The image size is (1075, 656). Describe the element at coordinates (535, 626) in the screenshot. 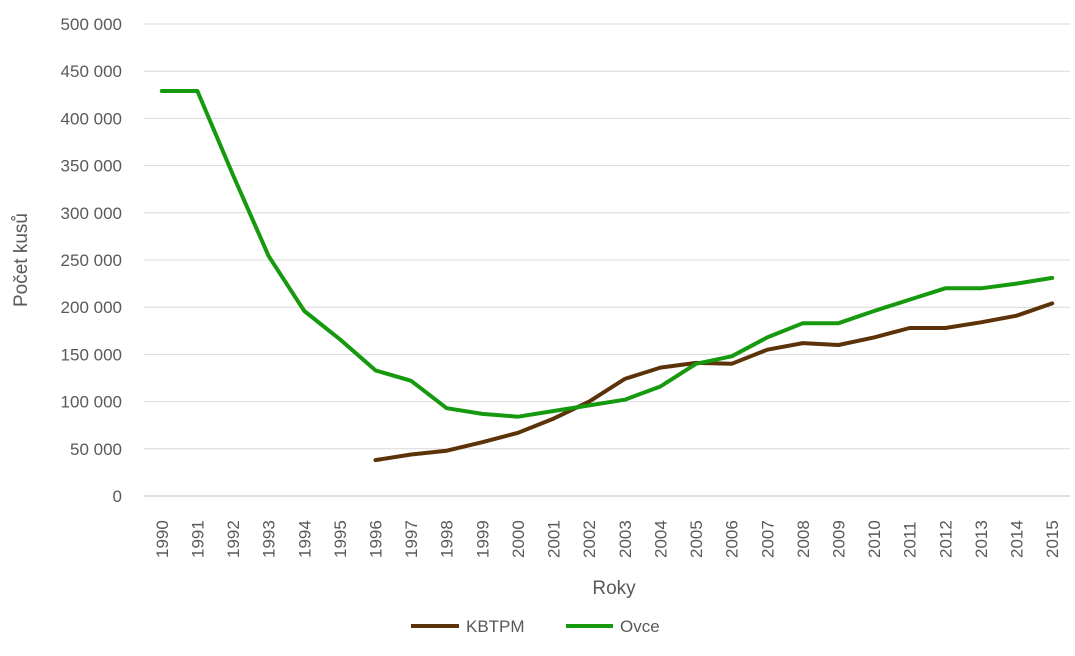

I see `legend: KBTPM Ovce` at that location.